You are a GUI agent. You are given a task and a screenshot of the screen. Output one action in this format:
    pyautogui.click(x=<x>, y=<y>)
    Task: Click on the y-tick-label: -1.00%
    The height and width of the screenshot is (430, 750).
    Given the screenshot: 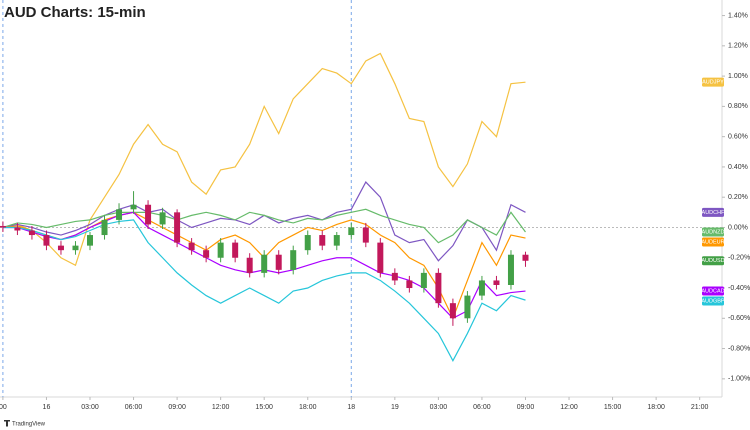 What is the action you would take?
    pyautogui.click(x=739, y=379)
    